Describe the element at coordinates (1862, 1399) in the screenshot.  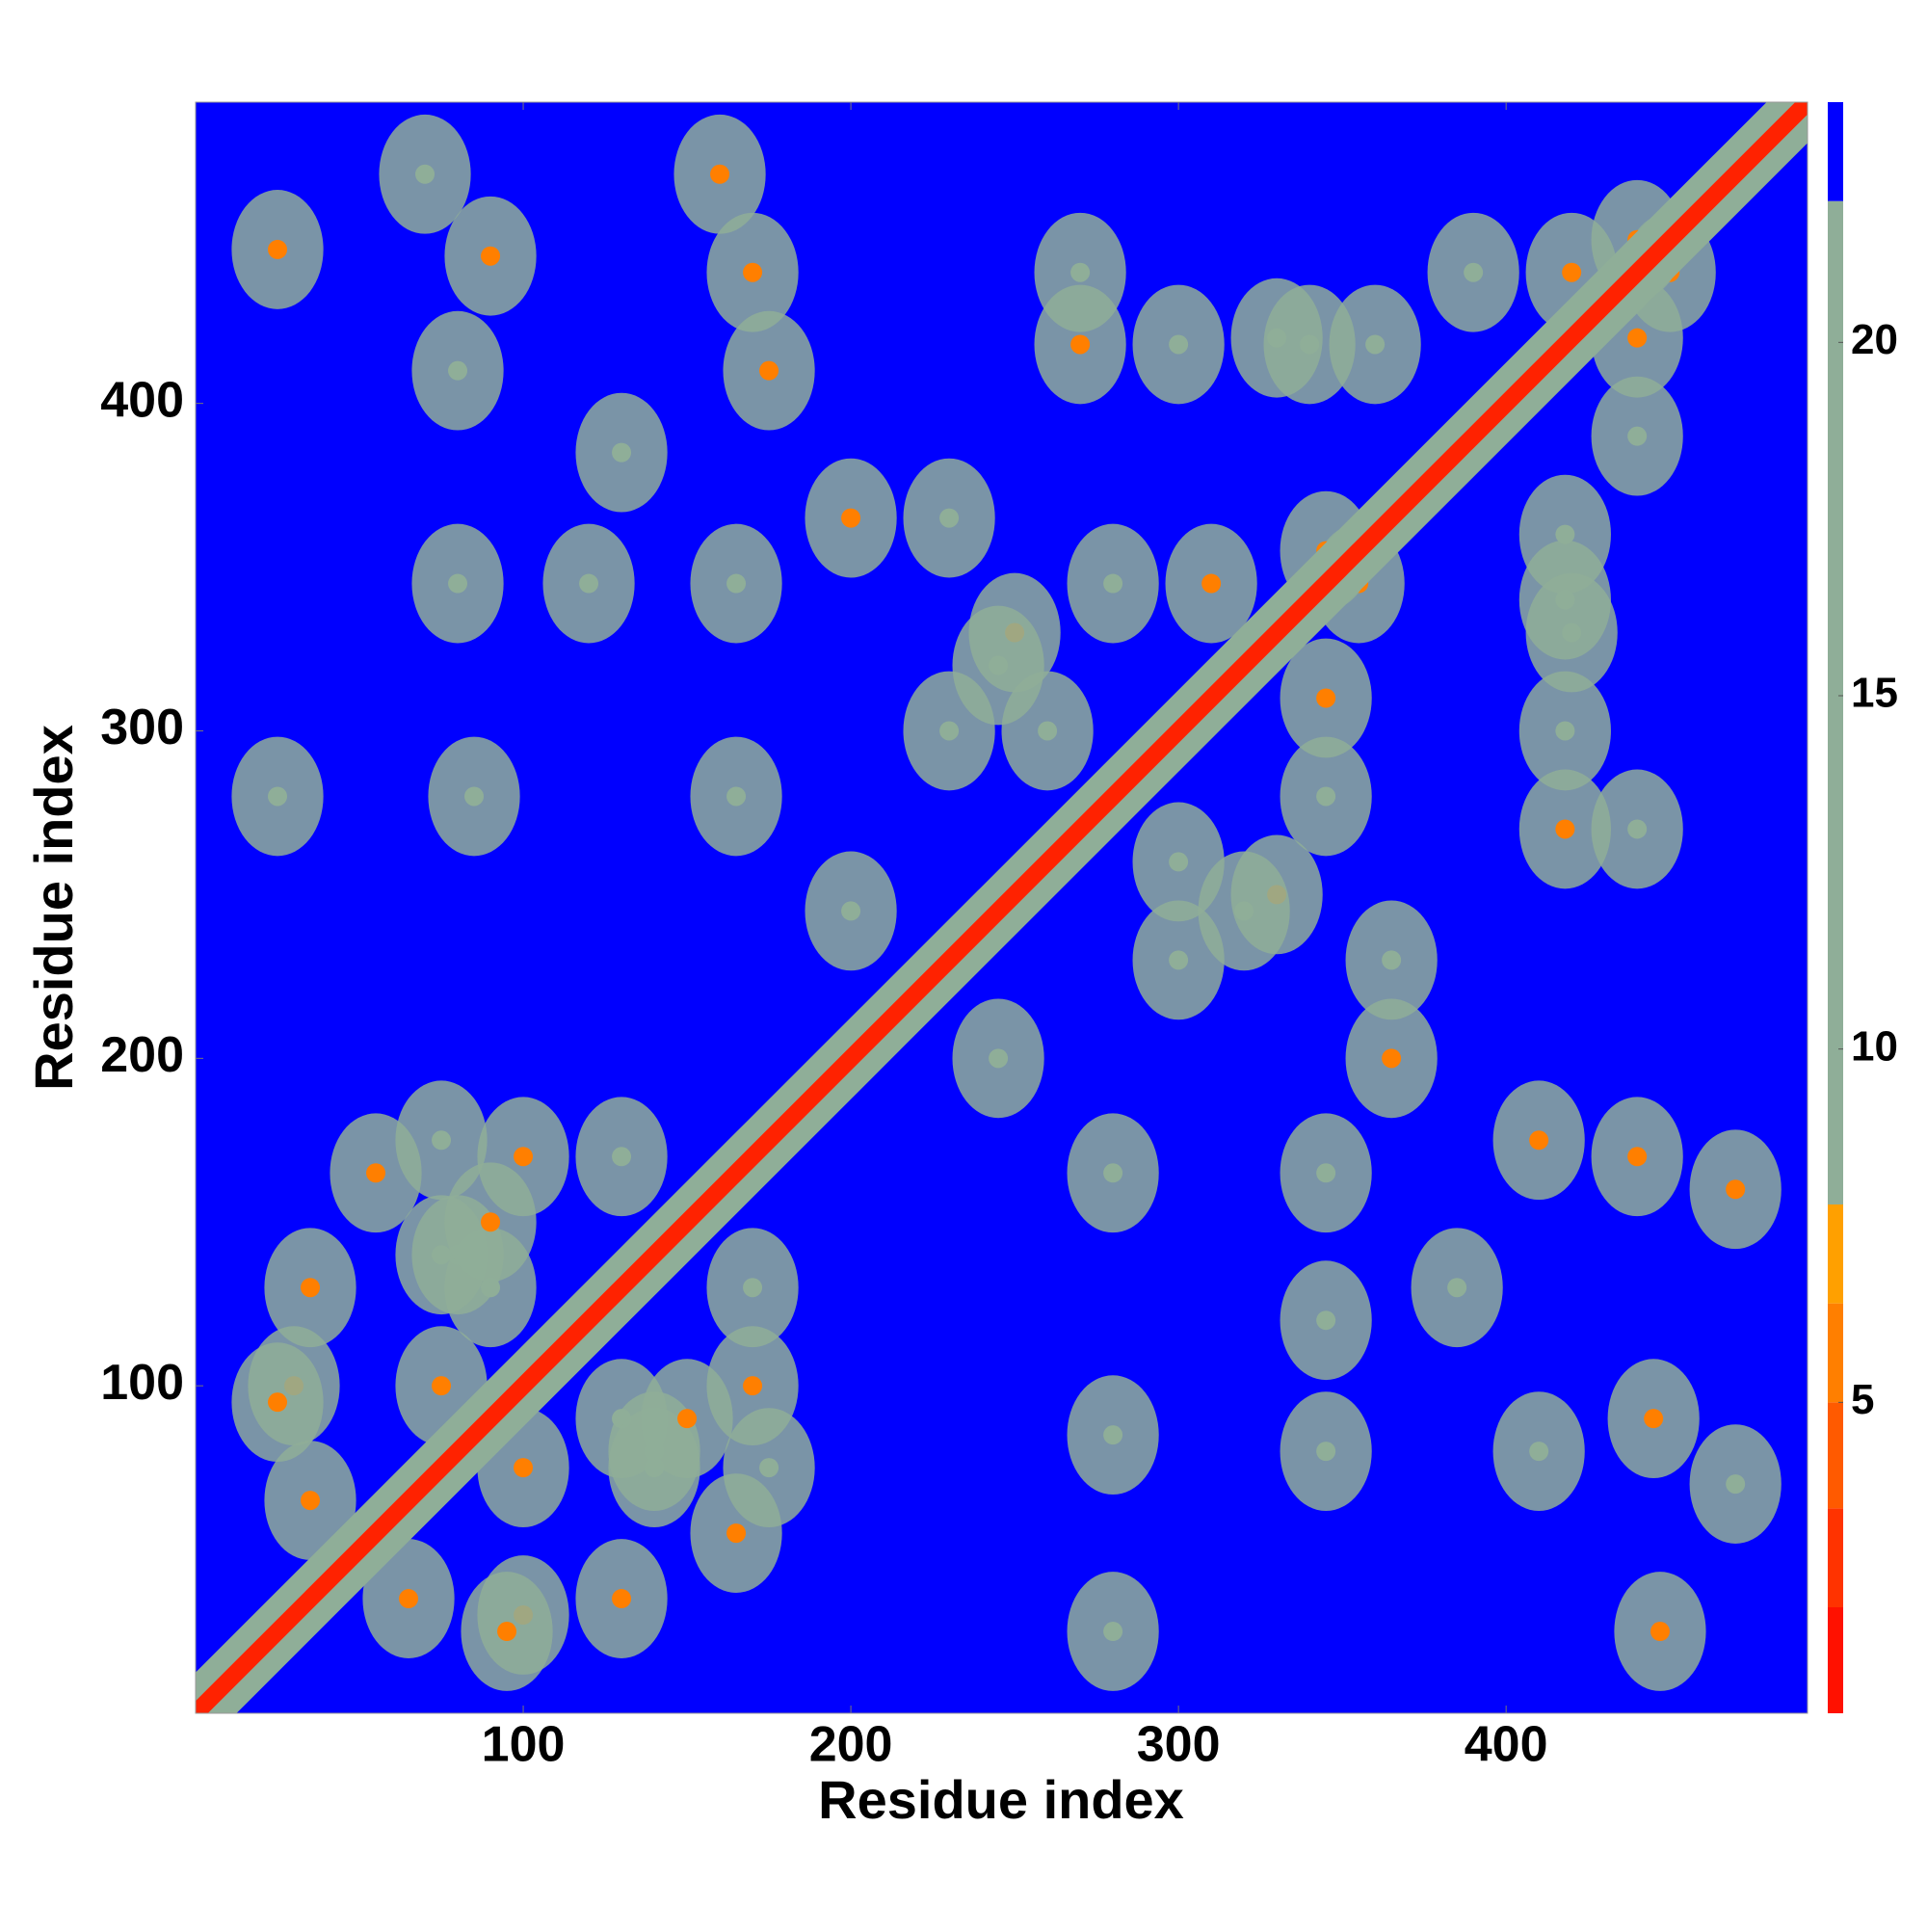
I see `colorbar-tick-label: 5` at that location.